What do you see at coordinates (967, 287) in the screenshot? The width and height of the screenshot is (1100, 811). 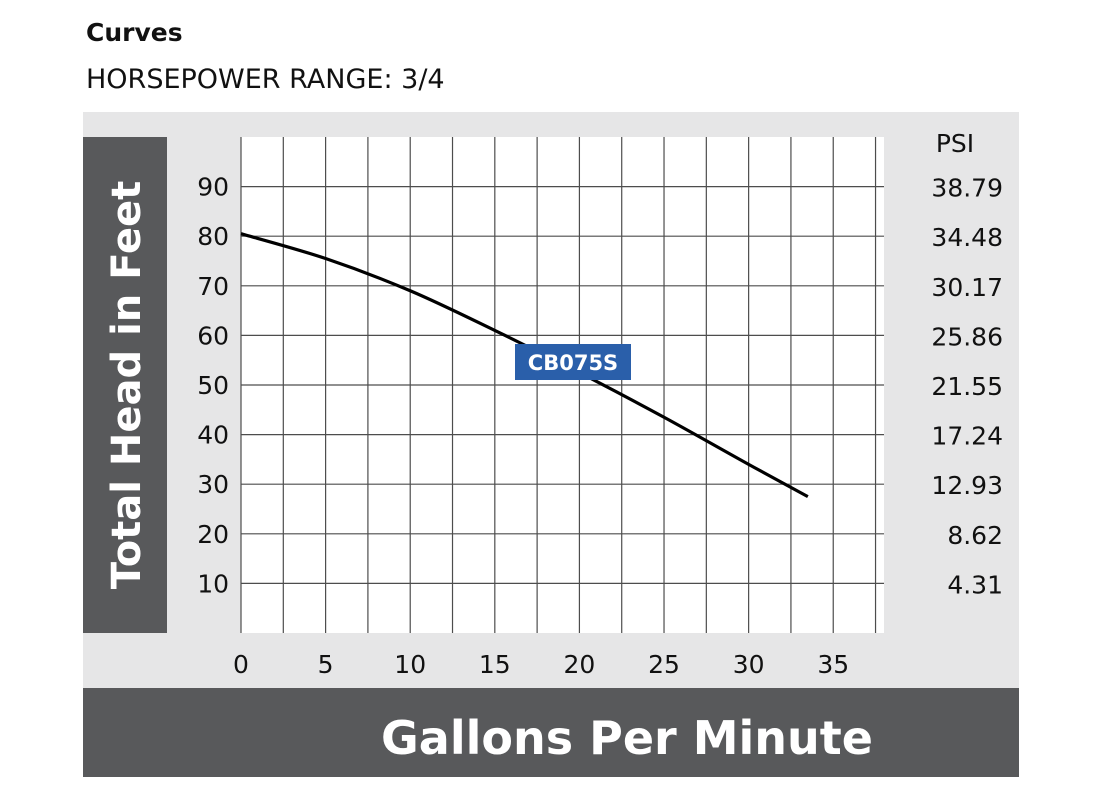 I see `psi-tick-label: 30.17` at bounding box center [967, 287].